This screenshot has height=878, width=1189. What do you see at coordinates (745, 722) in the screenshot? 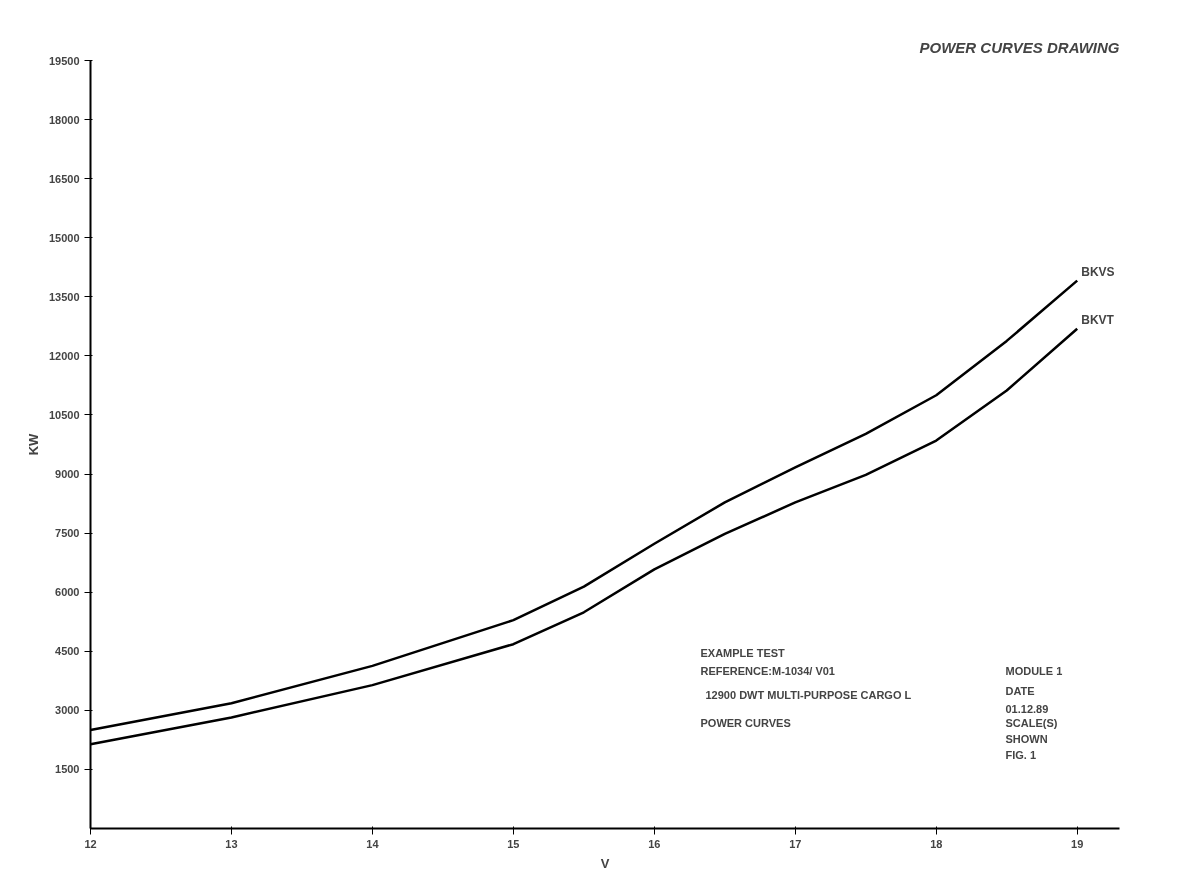
I see `annotation: POWER CURVES` at bounding box center [745, 722].